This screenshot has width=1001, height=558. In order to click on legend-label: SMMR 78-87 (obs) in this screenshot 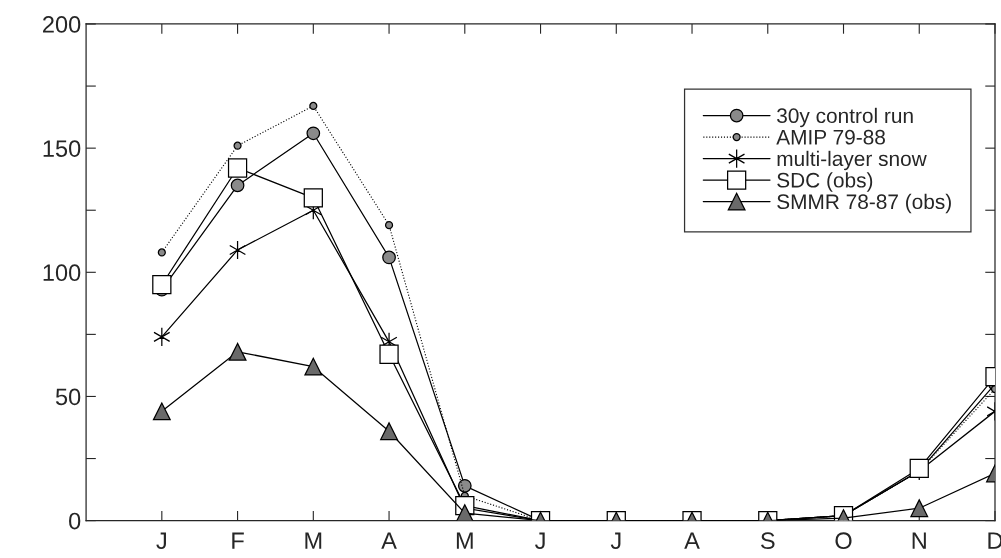, I will do `click(864, 203)`.